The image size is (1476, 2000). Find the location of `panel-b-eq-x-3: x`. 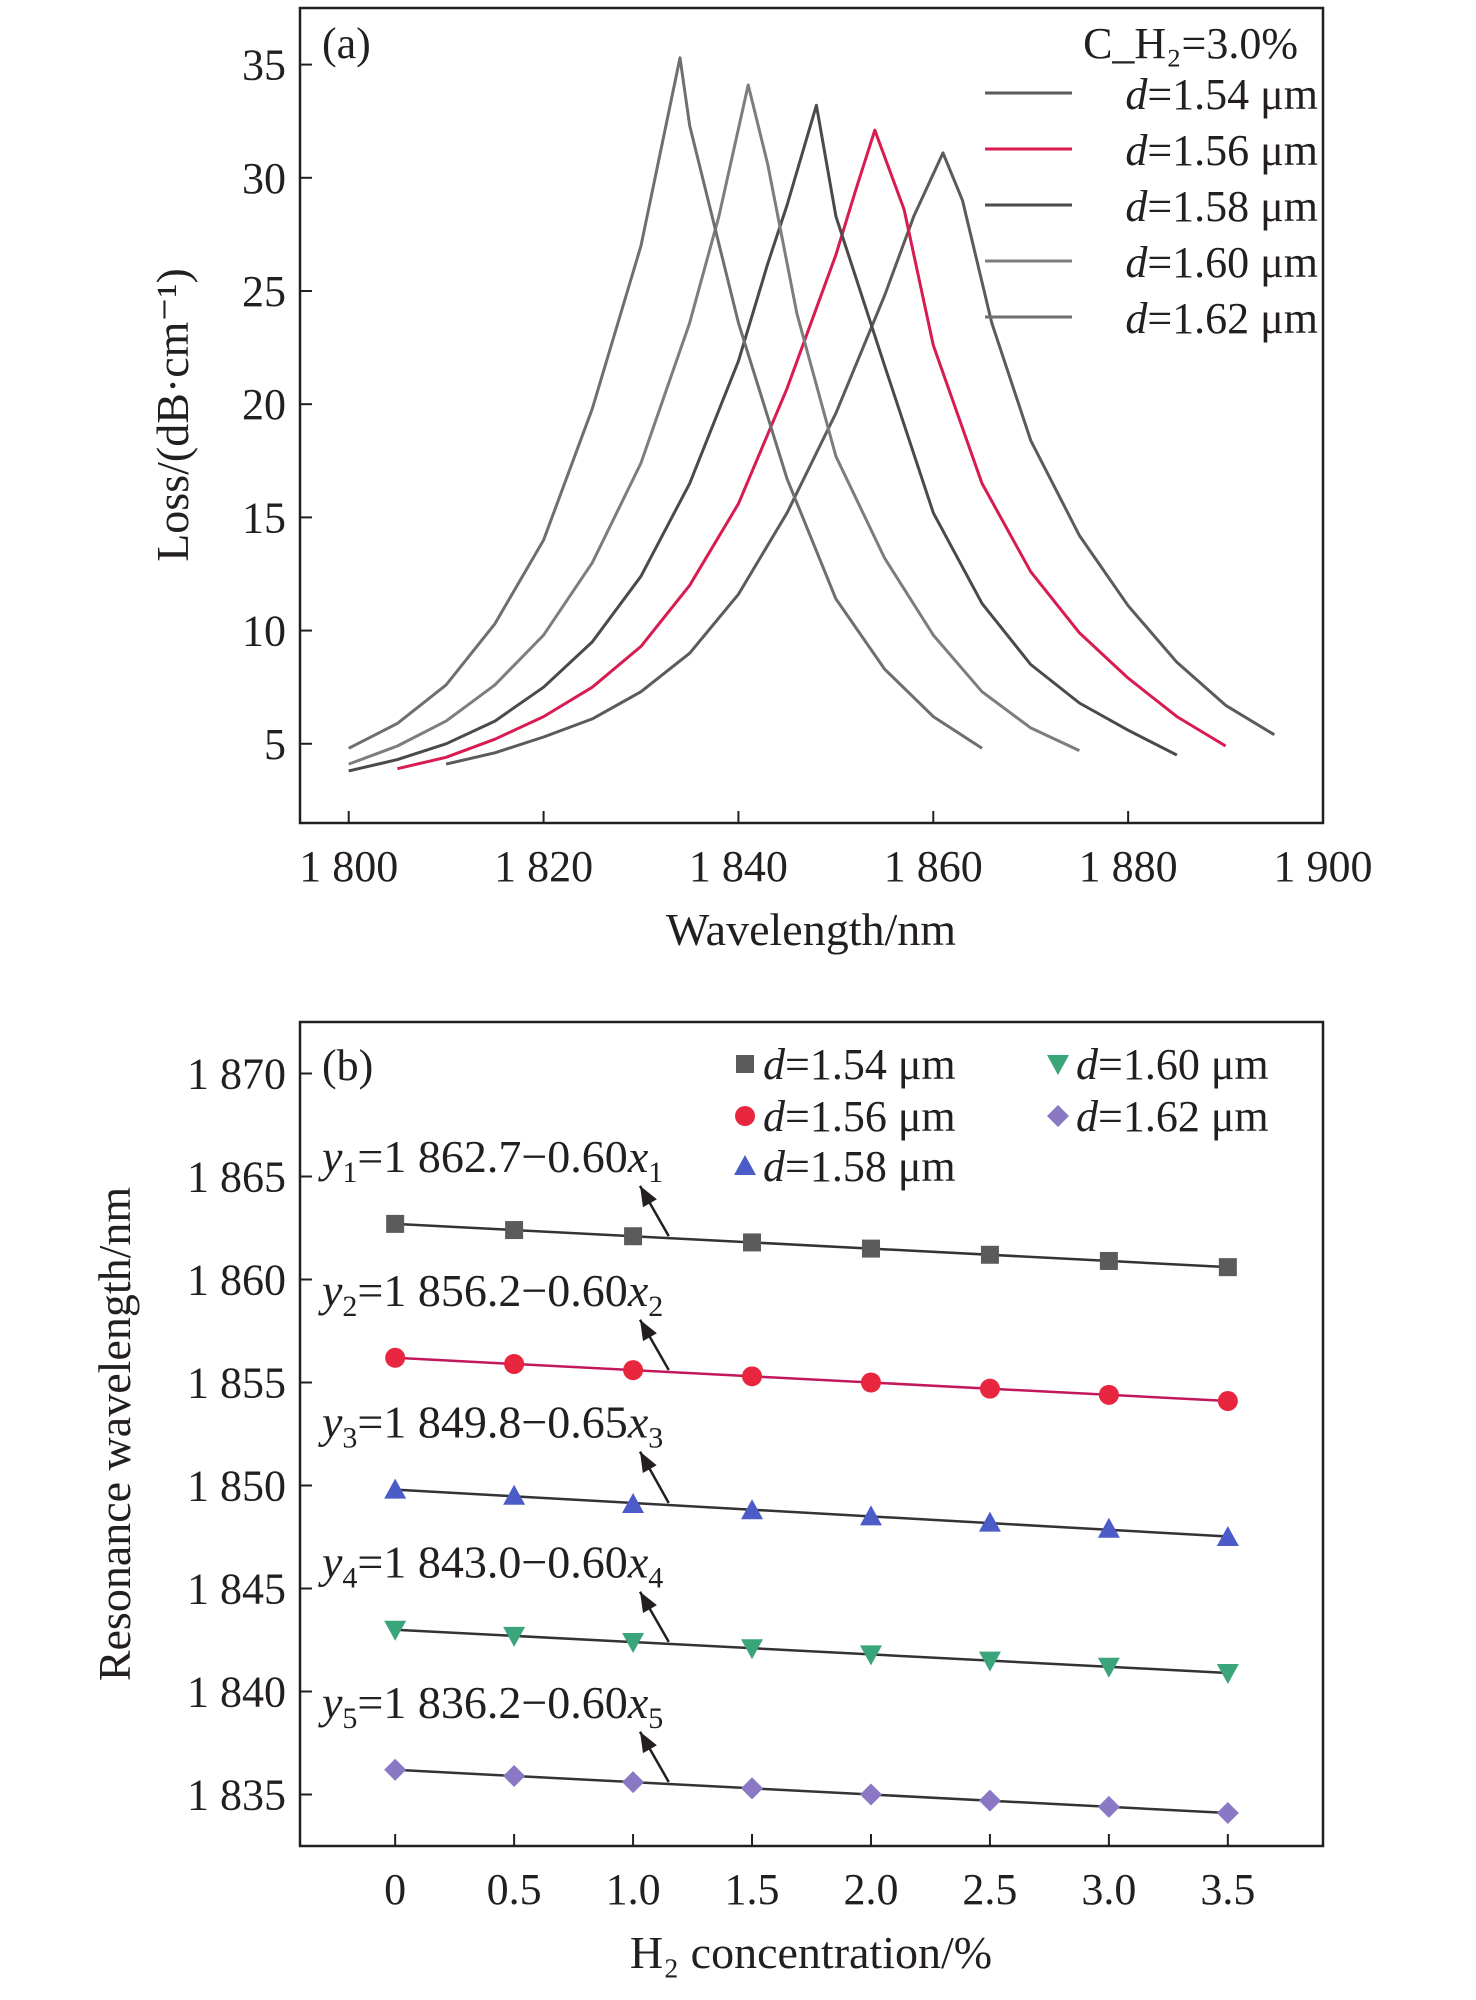

panel-b-eq-x-3: x is located at coordinates (638, 1422).